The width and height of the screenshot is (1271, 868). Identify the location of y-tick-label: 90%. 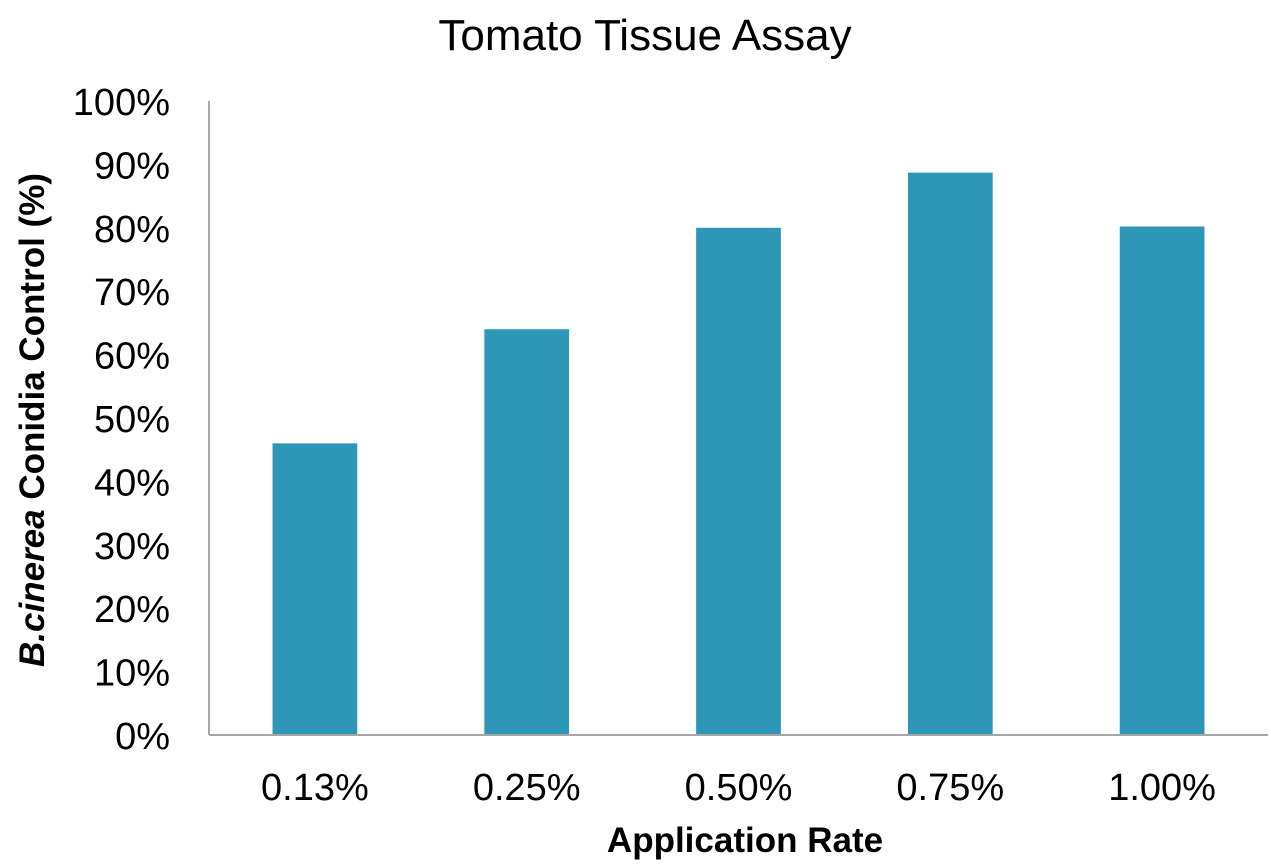
(132, 166).